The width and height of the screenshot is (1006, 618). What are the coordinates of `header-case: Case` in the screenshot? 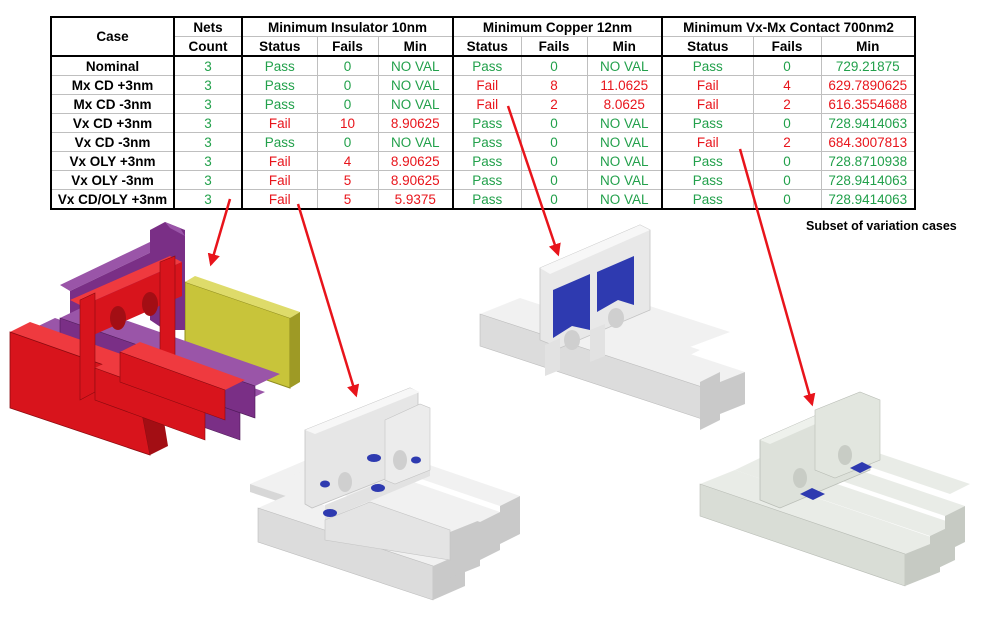 It's located at (112, 36).